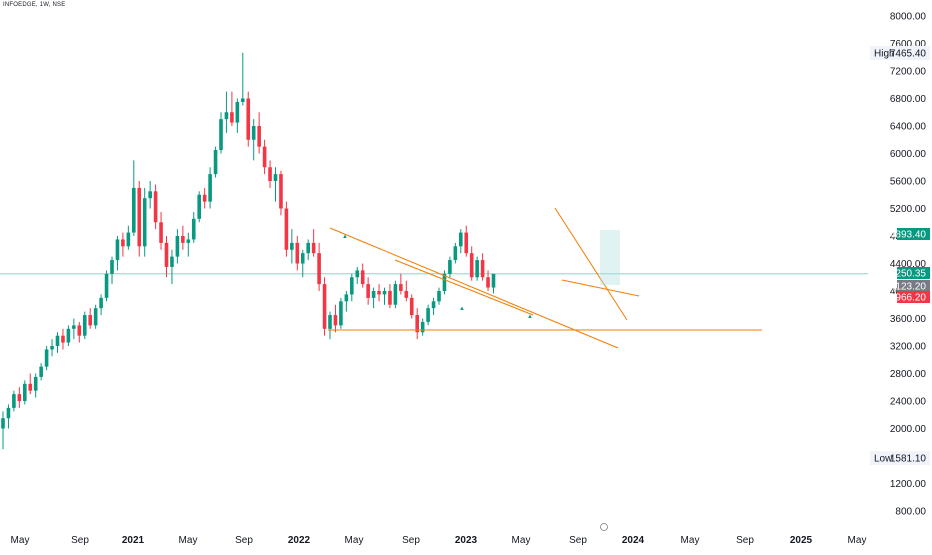 The width and height of the screenshot is (932, 555). What do you see at coordinates (466, 540) in the screenshot?
I see `x-tick-label: 2023` at bounding box center [466, 540].